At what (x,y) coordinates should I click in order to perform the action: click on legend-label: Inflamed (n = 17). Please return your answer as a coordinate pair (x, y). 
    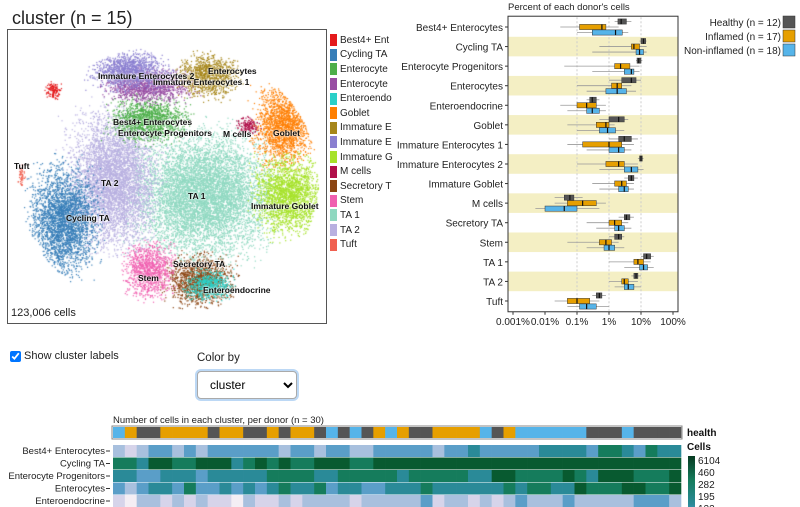
    Looking at the image, I should click on (743, 37).